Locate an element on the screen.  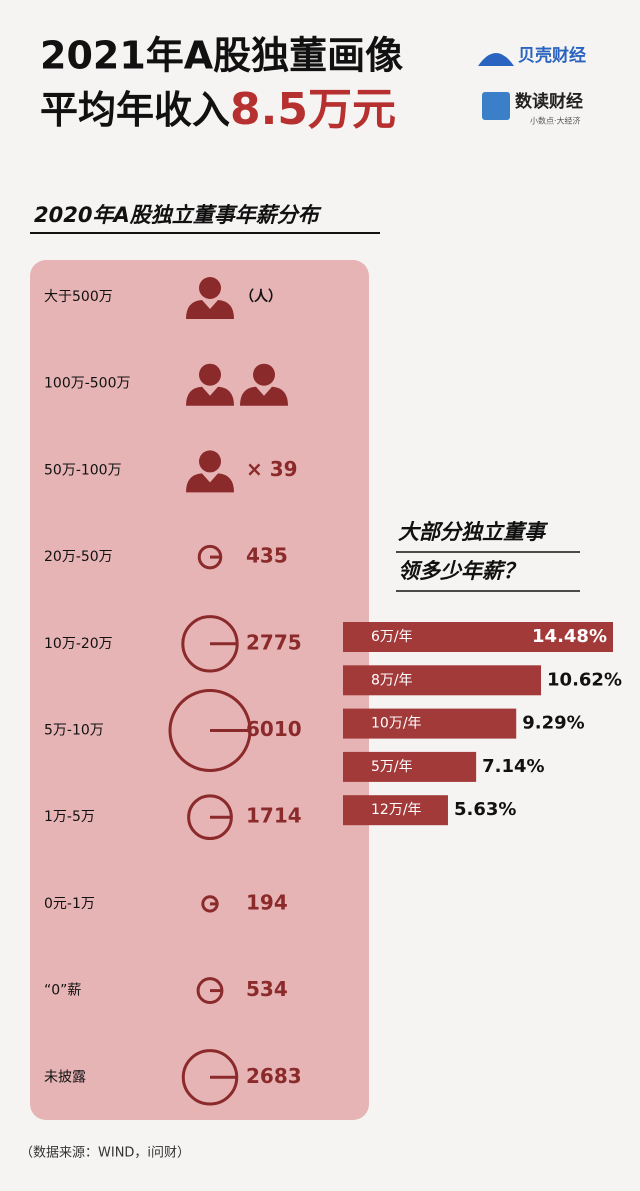
title-prefix: 平均年收入 is located at coordinates (135, 110).